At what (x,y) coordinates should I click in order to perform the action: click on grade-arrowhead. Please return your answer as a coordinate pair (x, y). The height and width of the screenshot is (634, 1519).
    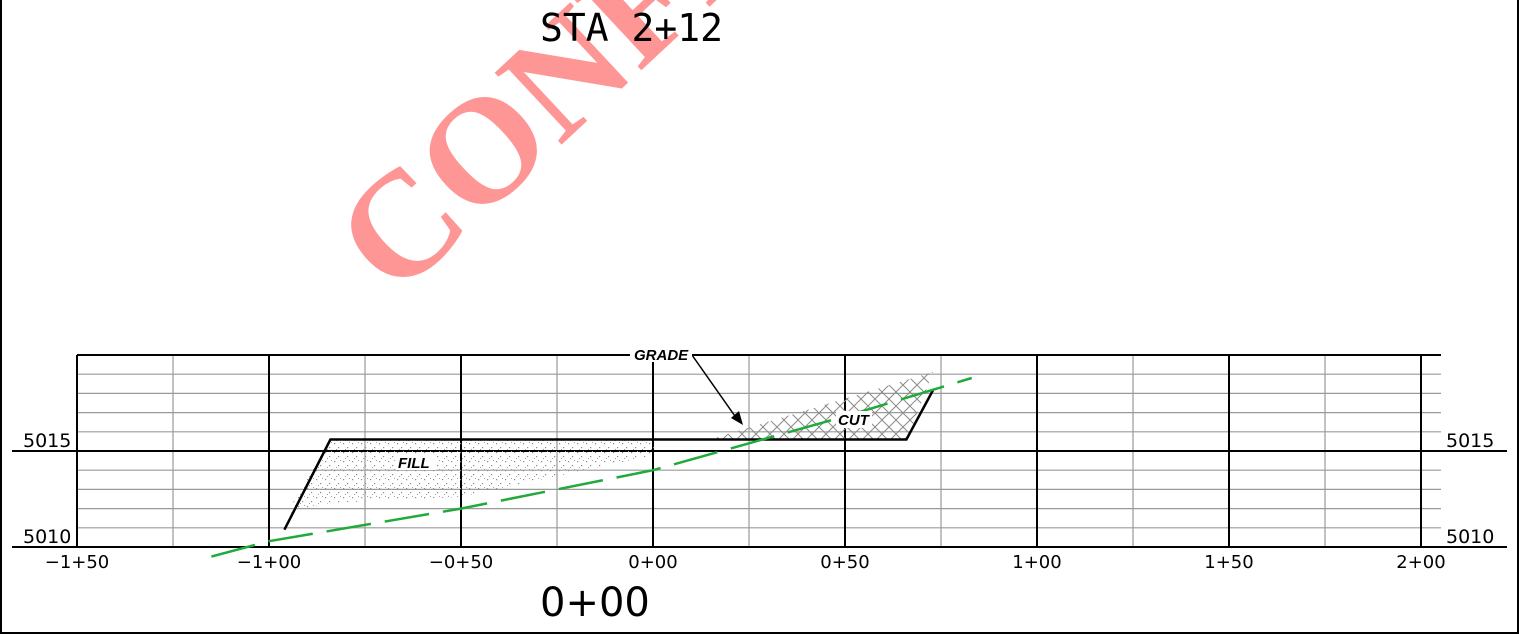
    Looking at the image, I should click on (737, 418).